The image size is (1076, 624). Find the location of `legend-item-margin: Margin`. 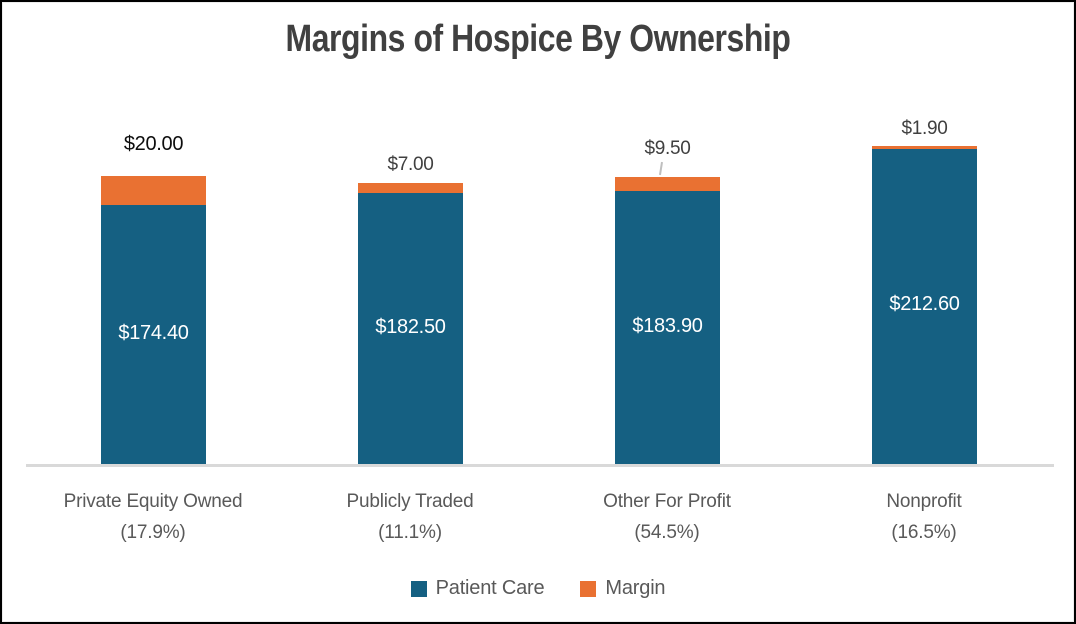

legend-item-margin: Margin is located at coordinates (623, 588).